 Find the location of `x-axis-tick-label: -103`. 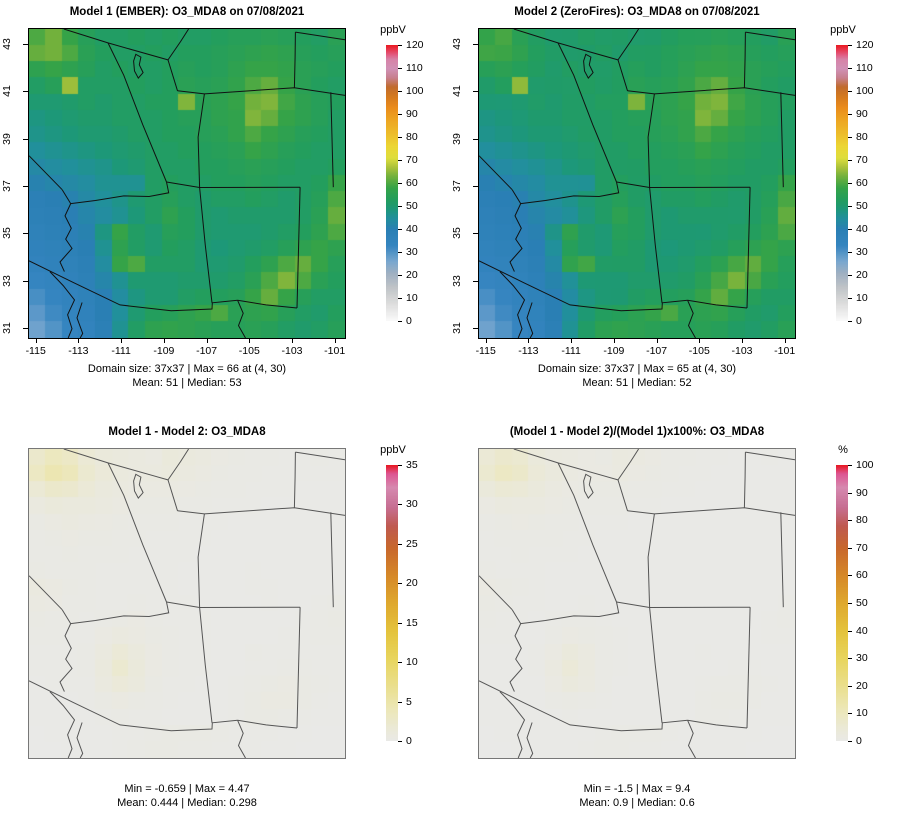

x-axis-tick-label: -103 is located at coordinates (292, 351).